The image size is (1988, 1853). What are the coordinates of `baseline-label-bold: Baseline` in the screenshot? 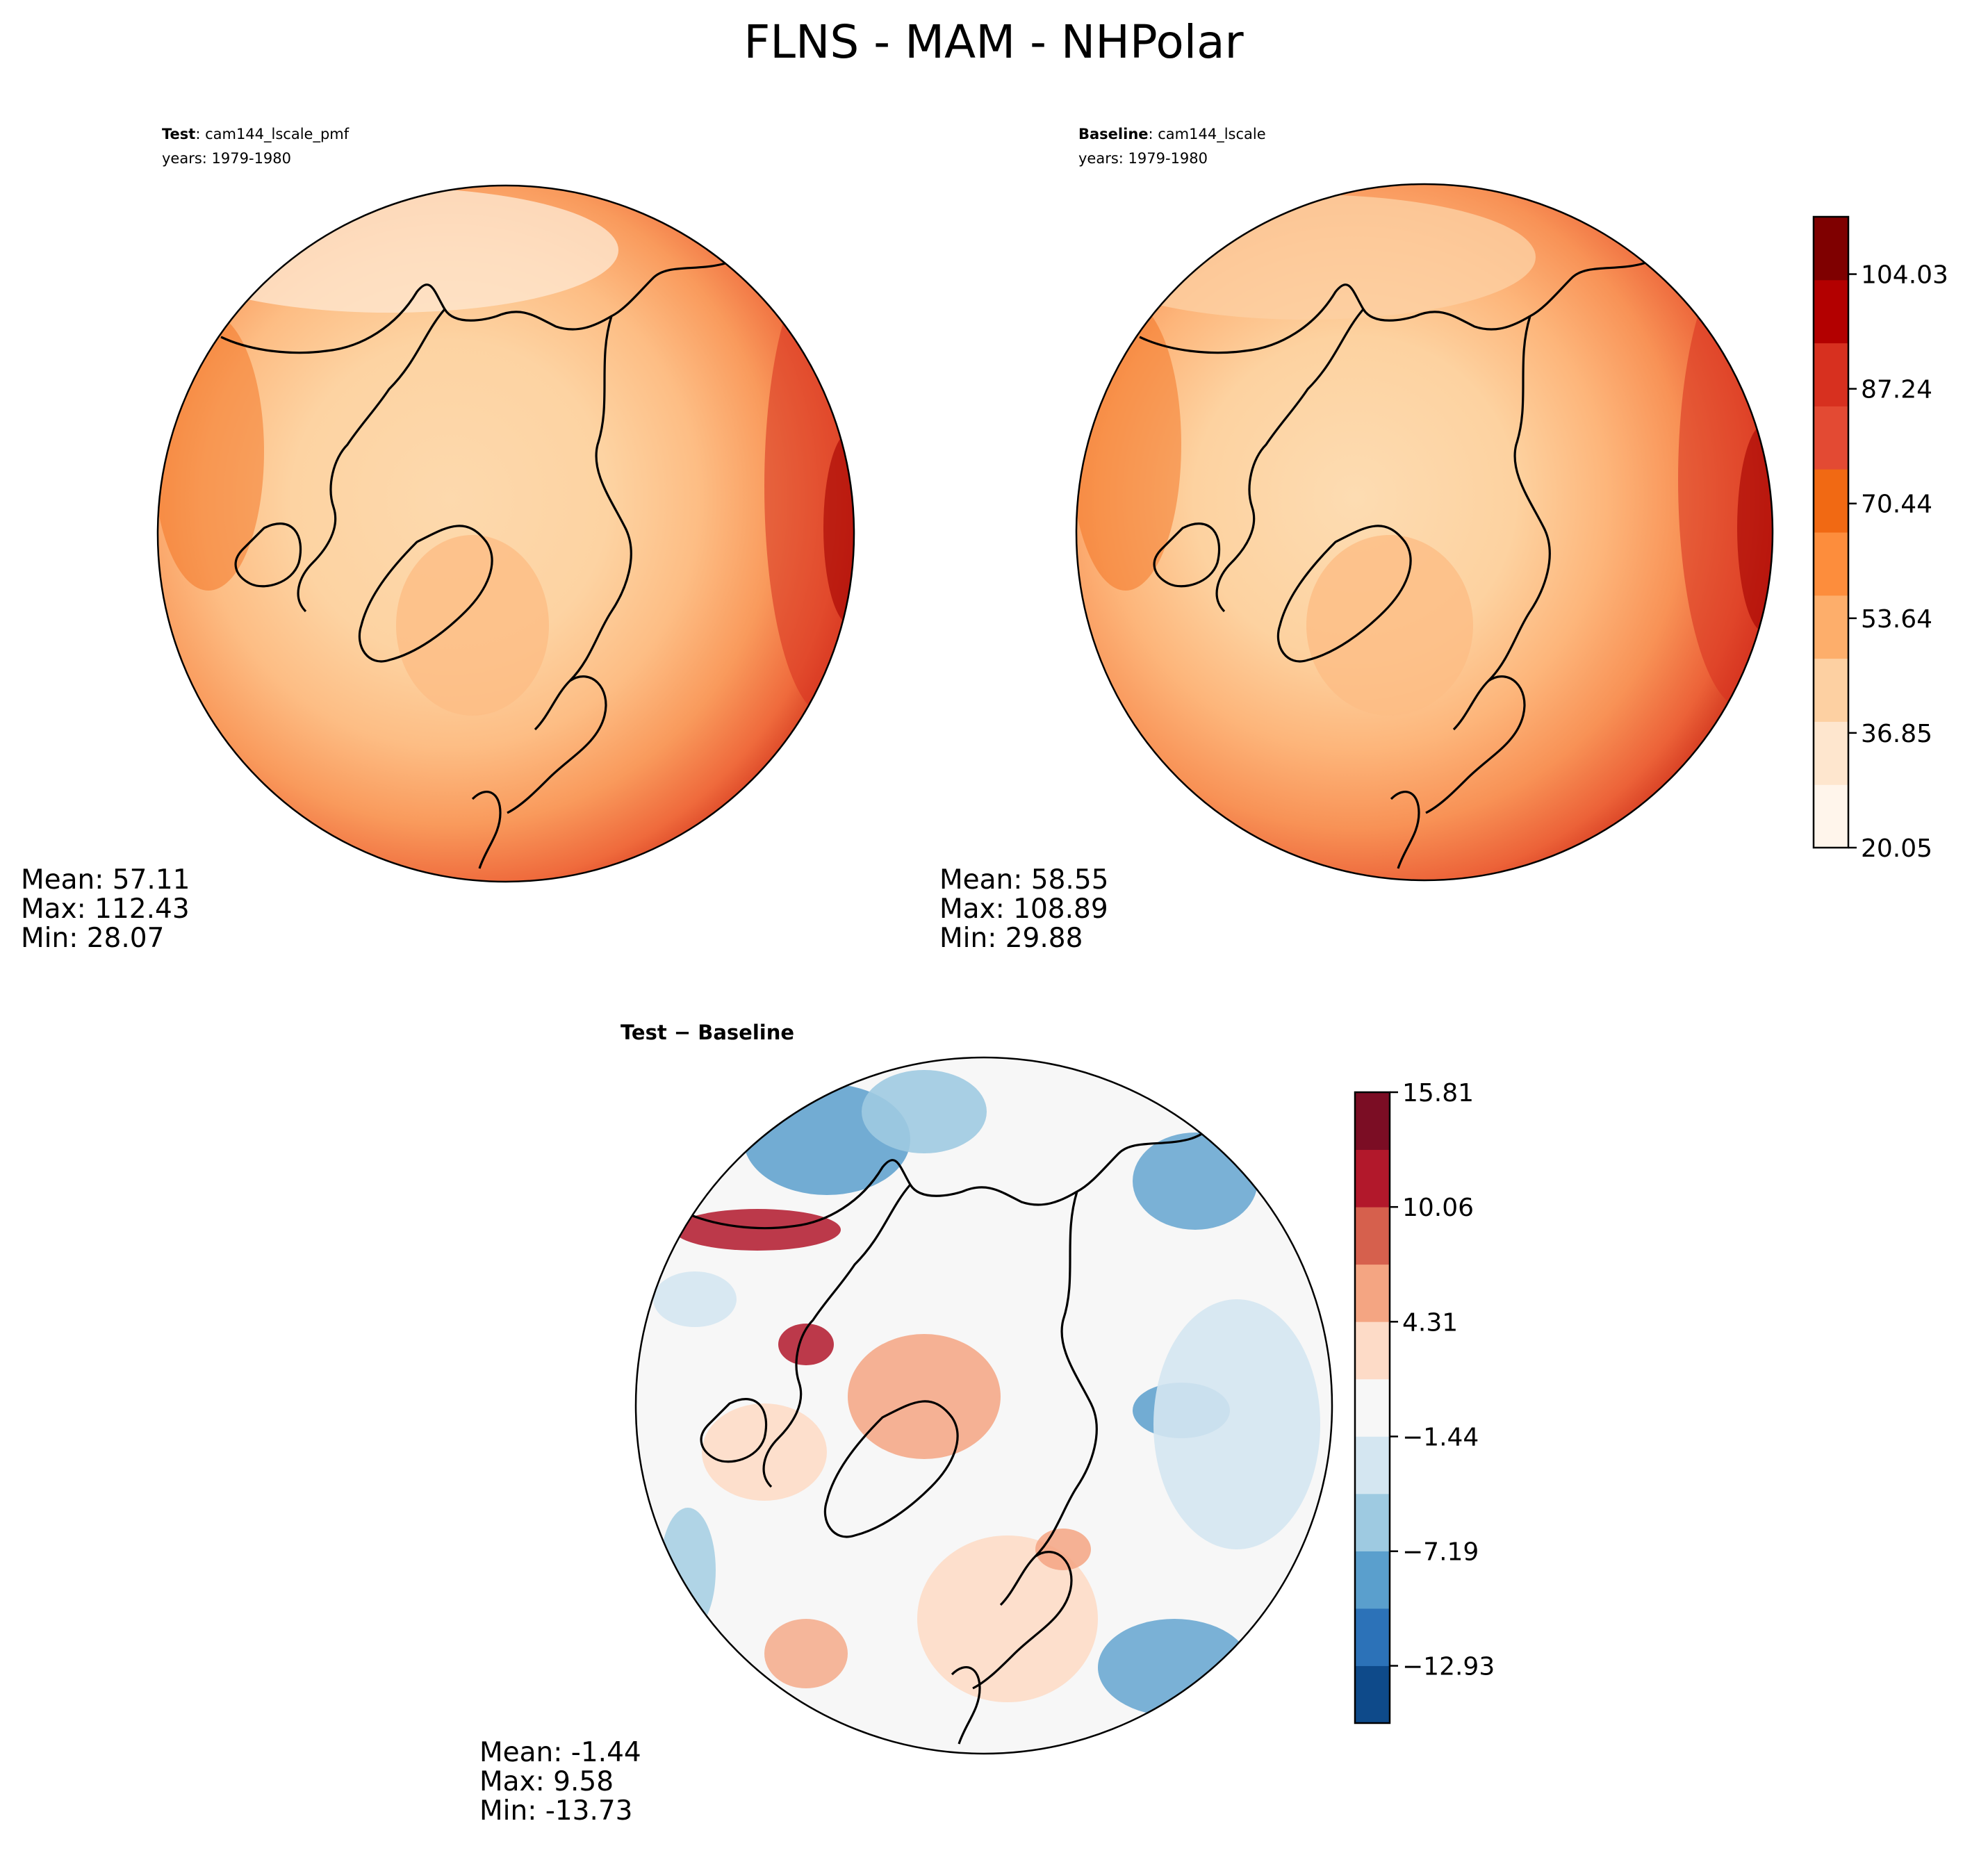 It's located at (1113, 134).